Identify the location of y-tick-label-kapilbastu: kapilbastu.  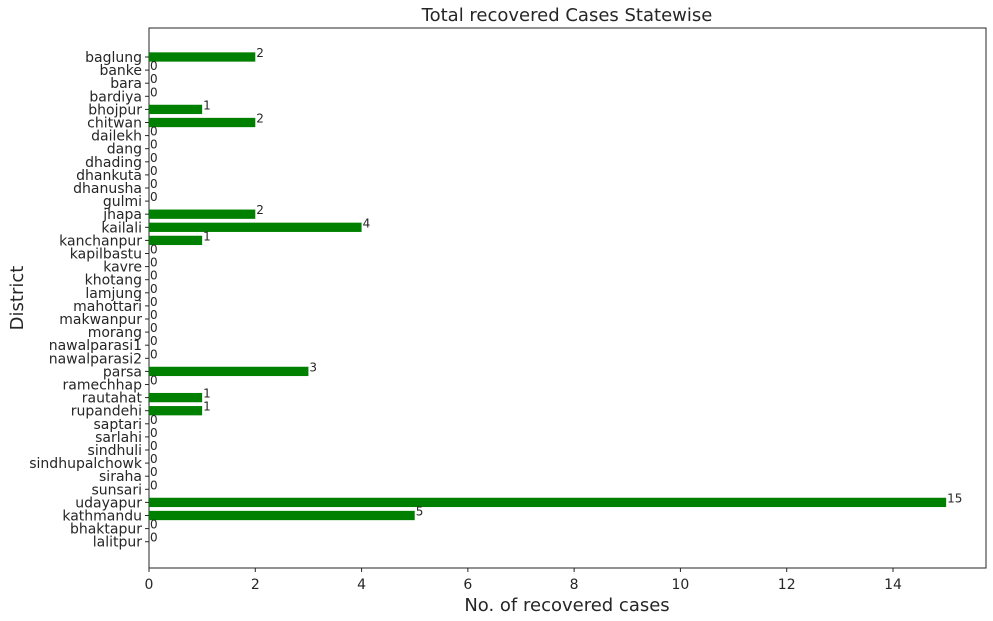
(106, 255).